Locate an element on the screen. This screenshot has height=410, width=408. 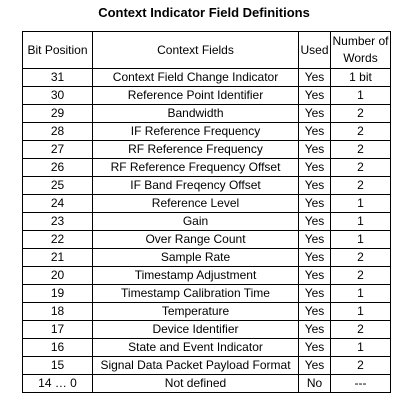
header-number-of-words-line1: Number of is located at coordinates (360, 41).